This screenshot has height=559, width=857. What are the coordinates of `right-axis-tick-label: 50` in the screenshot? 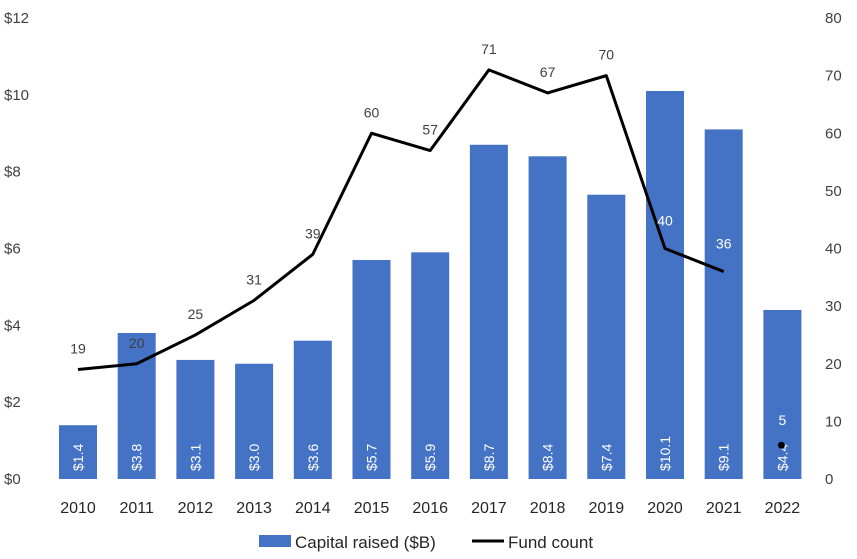 It's located at (833, 191).